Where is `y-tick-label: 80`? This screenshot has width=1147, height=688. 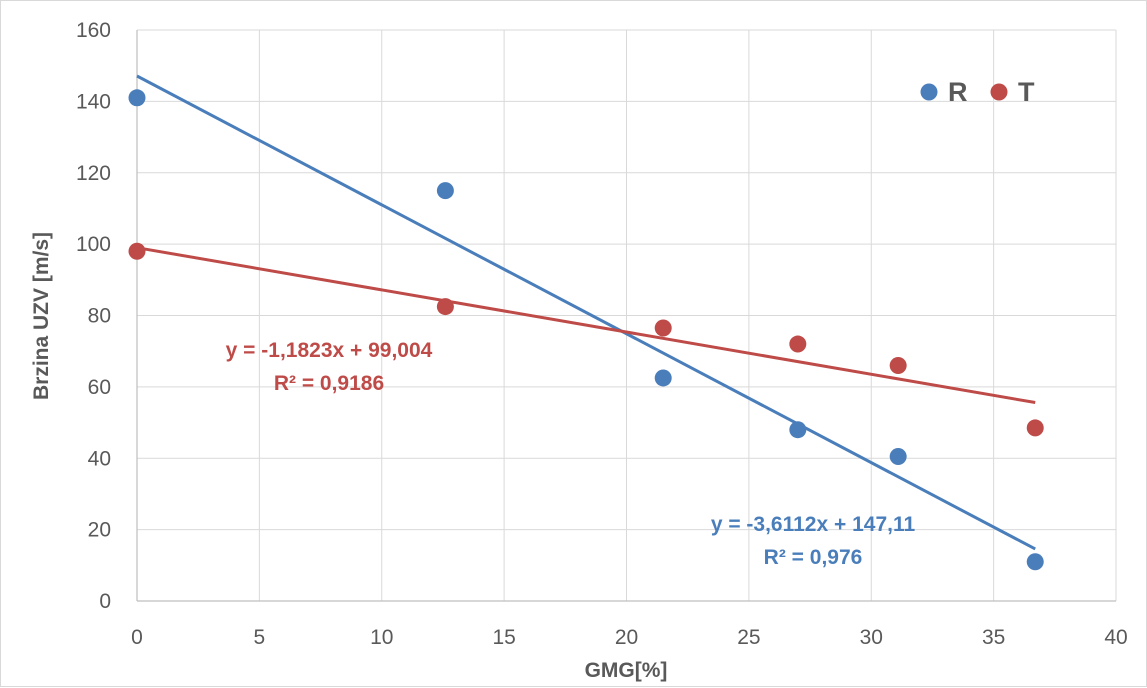
y-tick-label: 80 is located at coordinates (99, 316).